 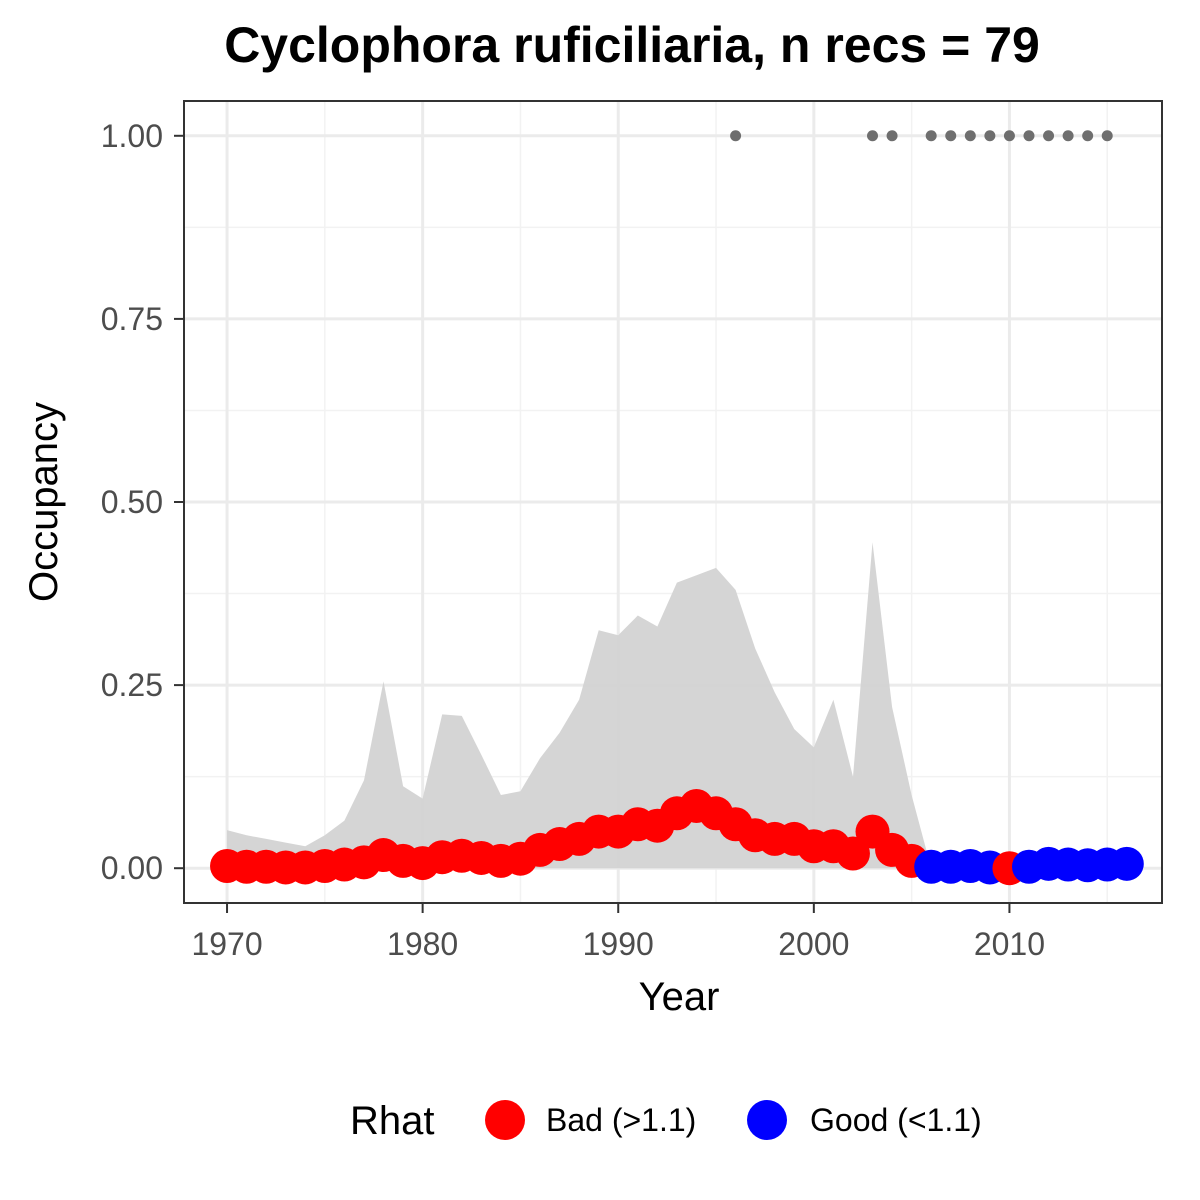 I want to click on y-tick-label: 0.25, so click(x=132, y=685).